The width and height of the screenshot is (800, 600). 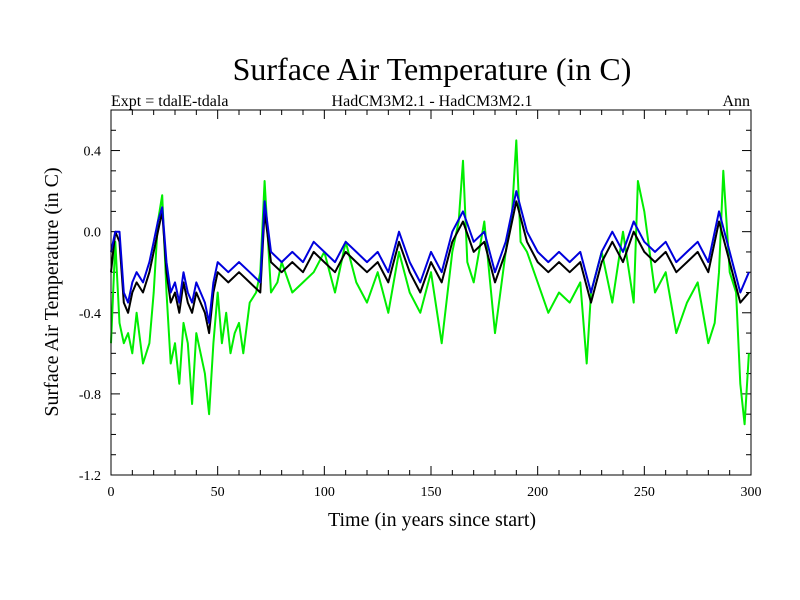 I want to click on y-tick-label: -1.2, so click(x=90, y=476).